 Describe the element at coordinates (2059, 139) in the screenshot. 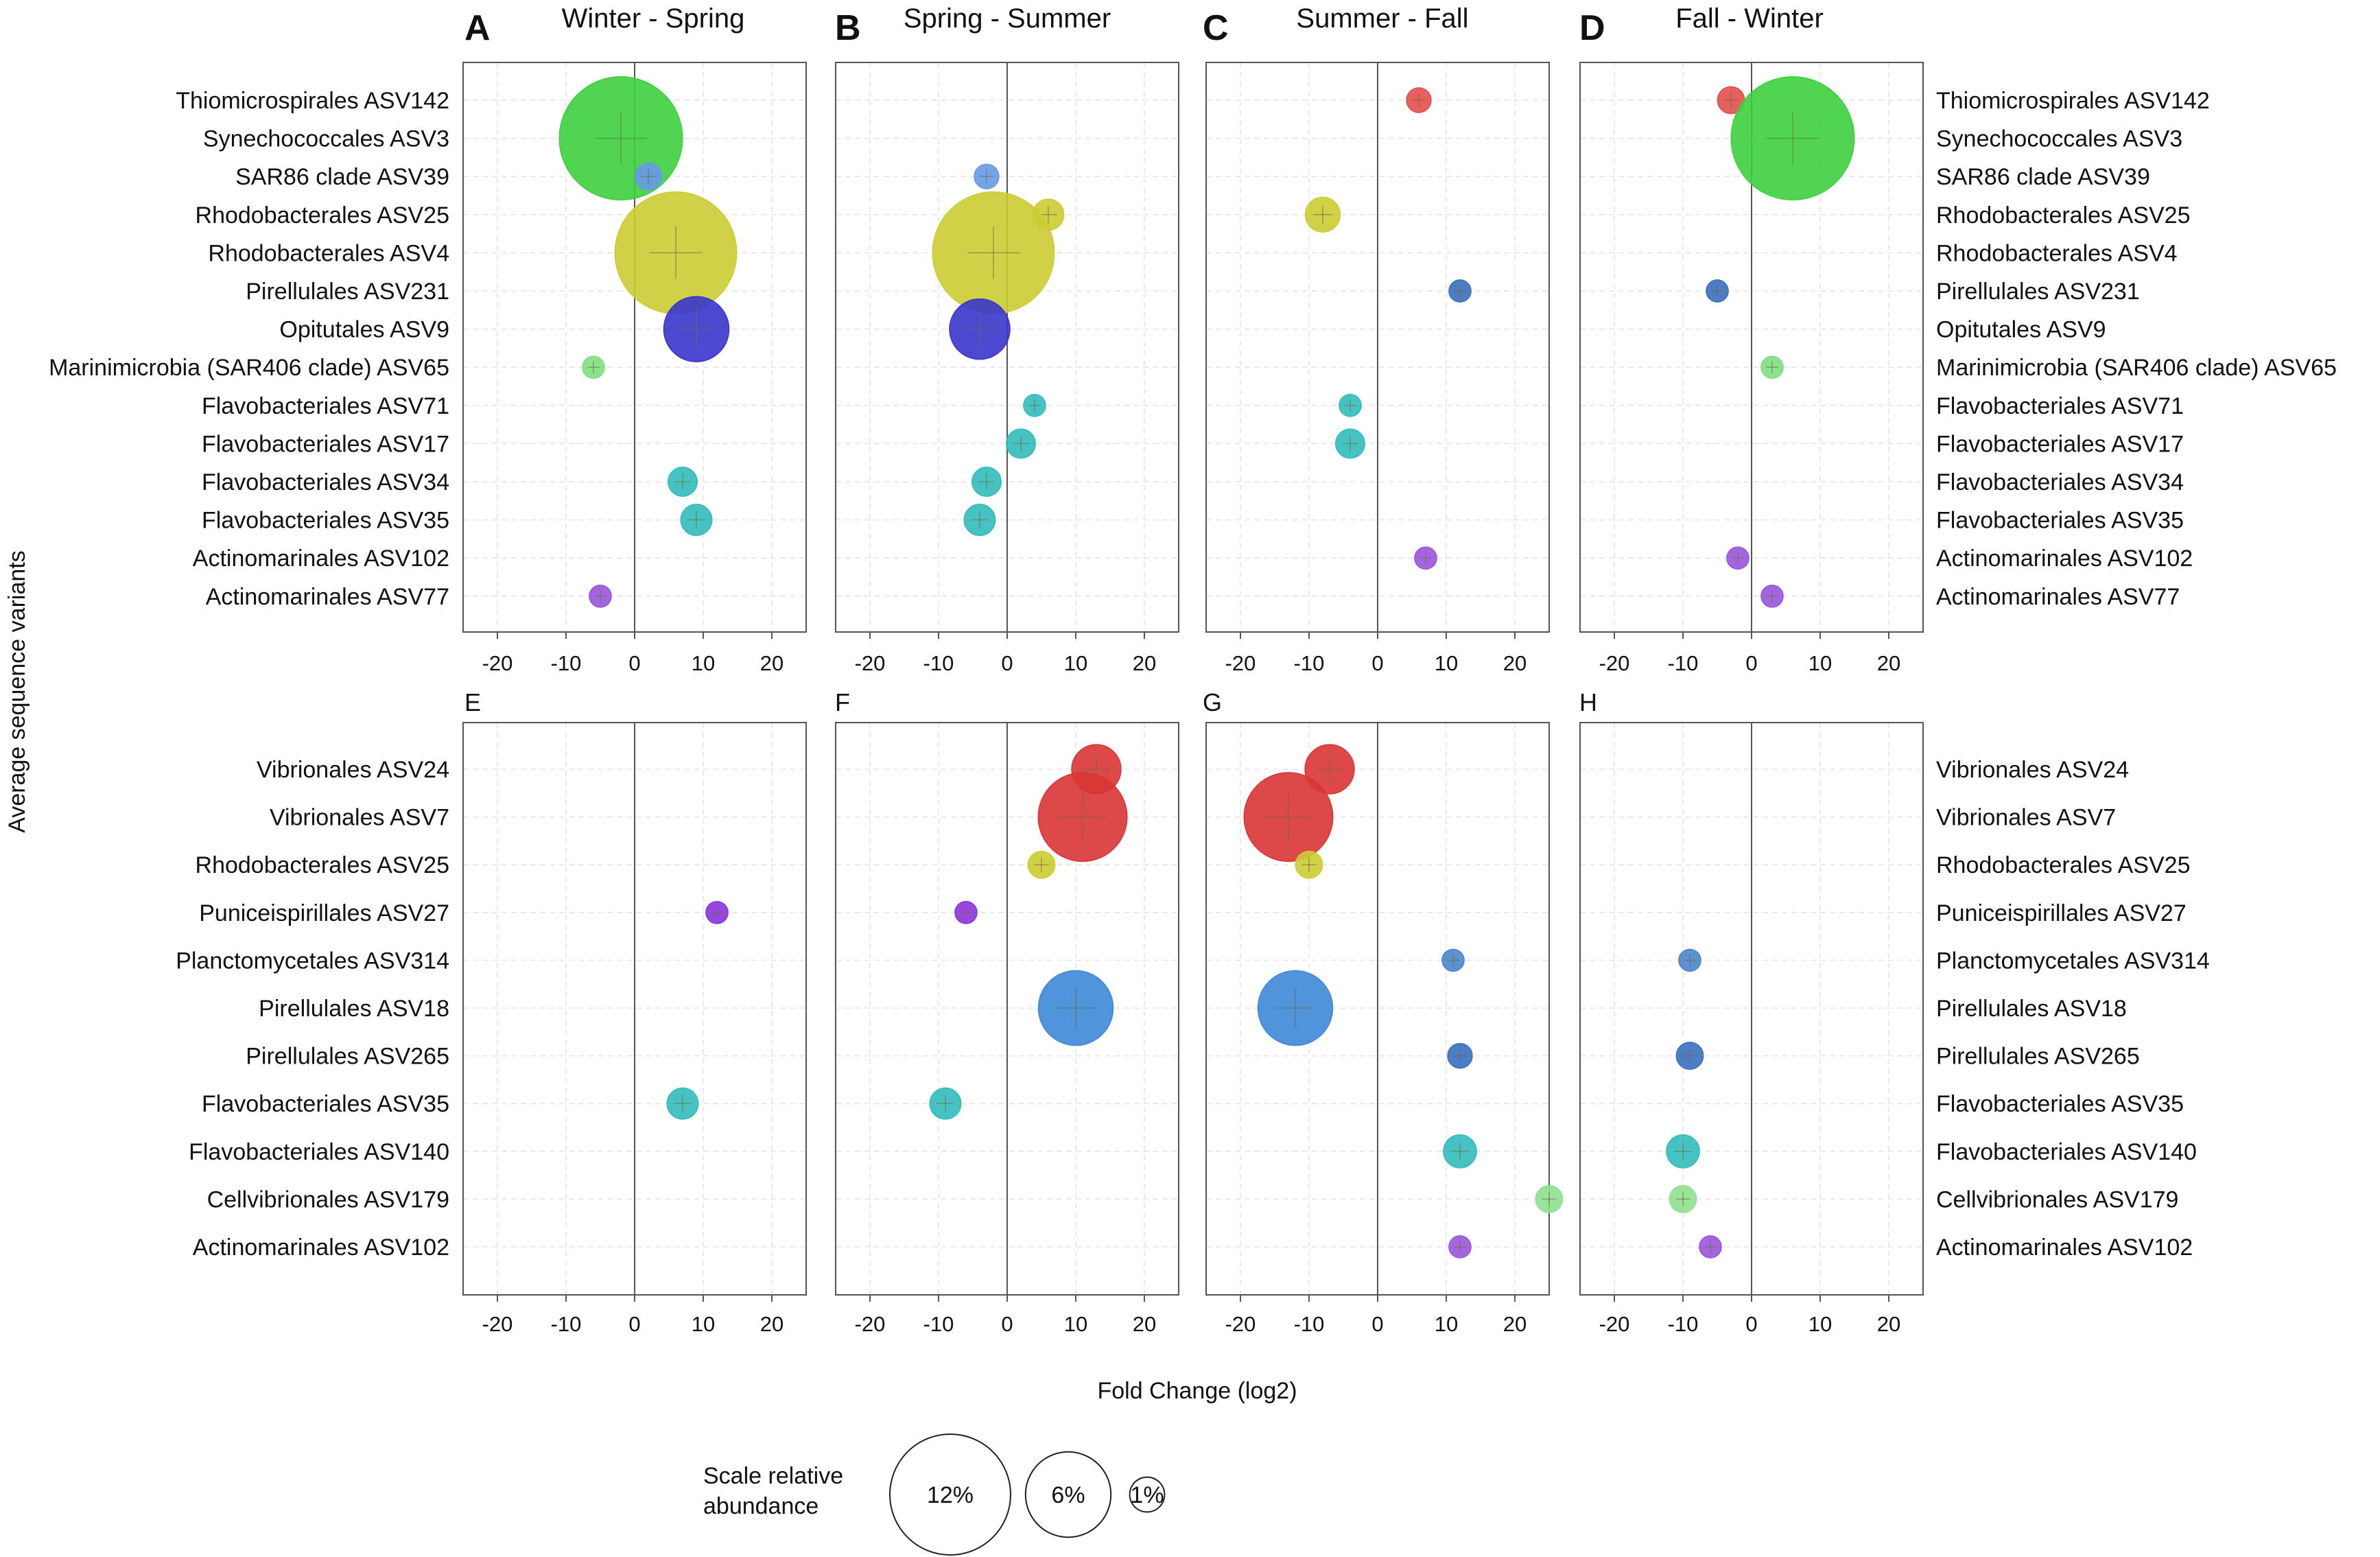

I see `category-label-right: Synechococcales ASV3` at that location.